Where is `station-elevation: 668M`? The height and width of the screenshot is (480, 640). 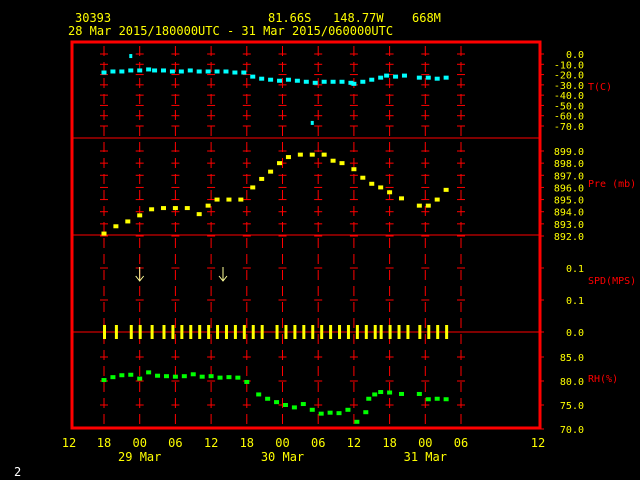
station-elevation: 668M is located at coordinates (426, 18).